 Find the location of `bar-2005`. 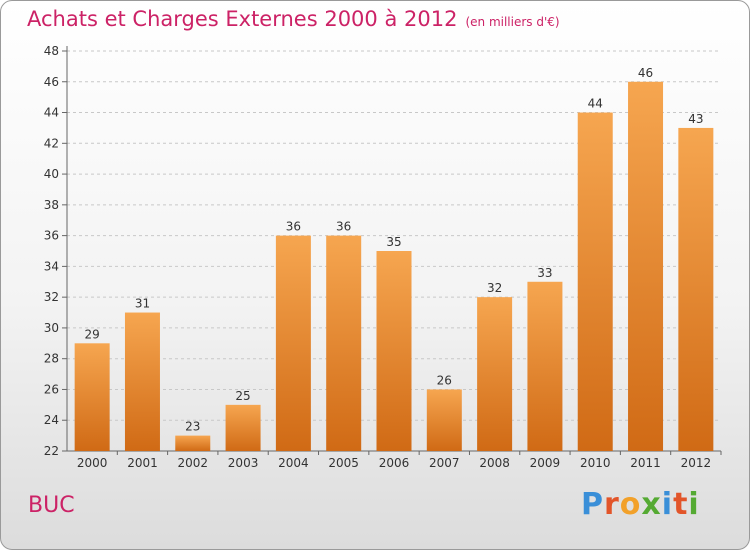

bar-2005 is located at coordinates (344, 343).